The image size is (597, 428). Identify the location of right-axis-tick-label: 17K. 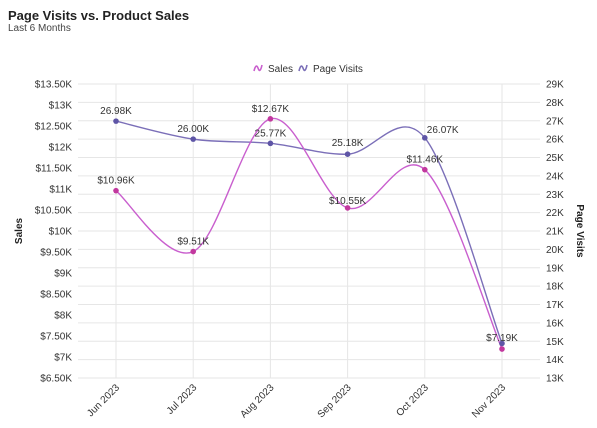
(555, 305).